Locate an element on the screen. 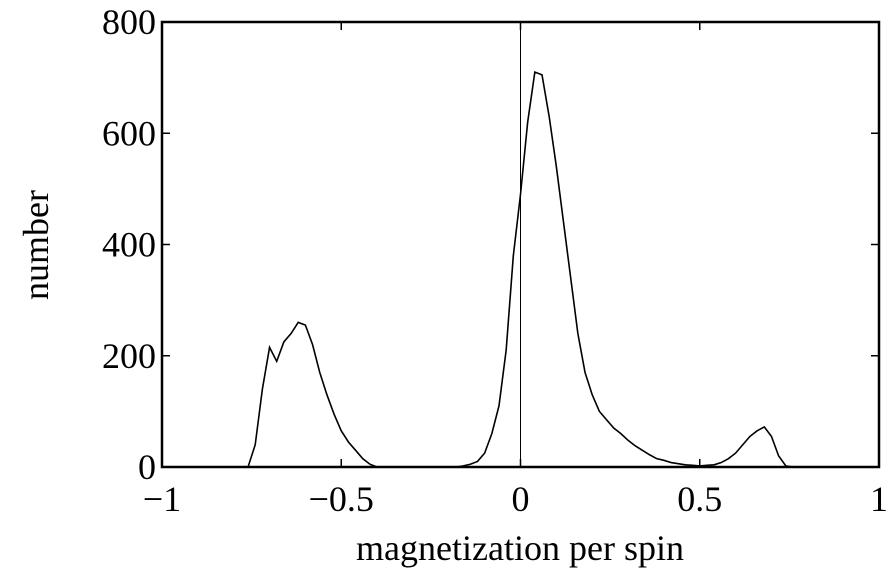 This screenshot has height=575, width=890. y-tick-label: 800 is located at coordinates (129, 22).